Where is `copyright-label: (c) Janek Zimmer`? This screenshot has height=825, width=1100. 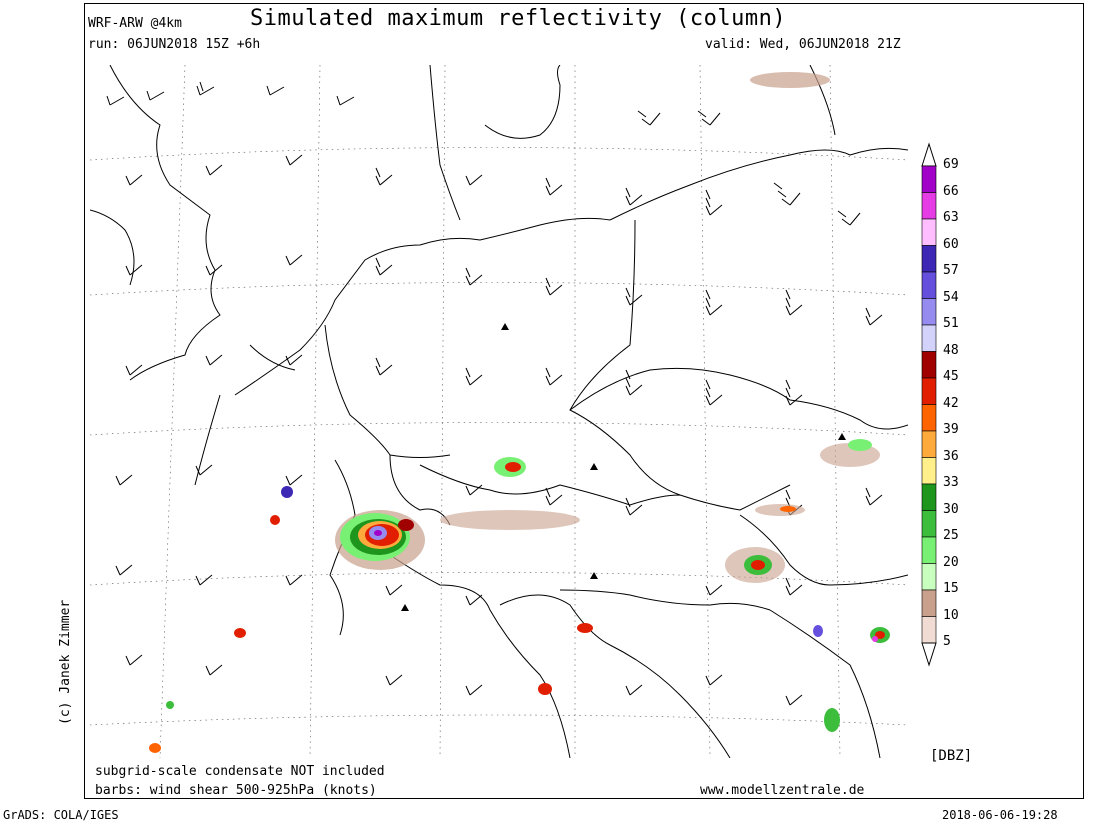
copyright-label: (c) Janek Zimmer is located at coordinates (65, 662).